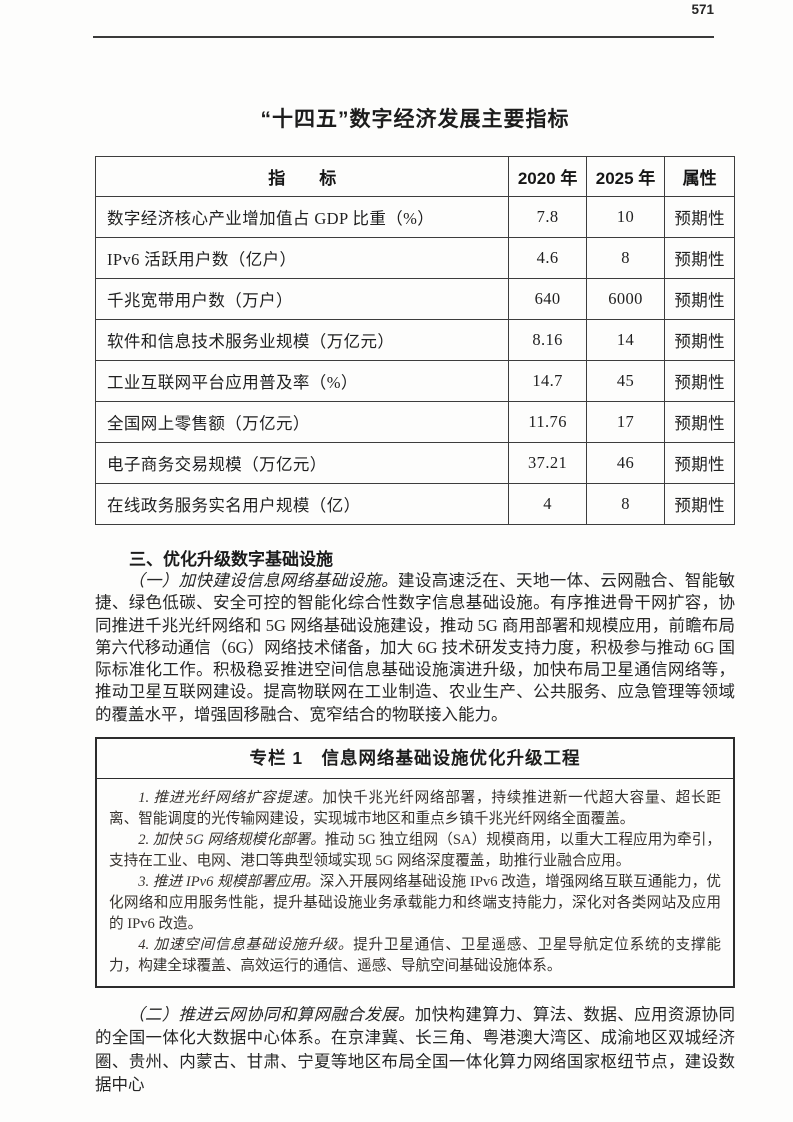  Describe the element at coordinates (547, 340) in the screenshot. I see `cell-2020: 8.16` at that location.